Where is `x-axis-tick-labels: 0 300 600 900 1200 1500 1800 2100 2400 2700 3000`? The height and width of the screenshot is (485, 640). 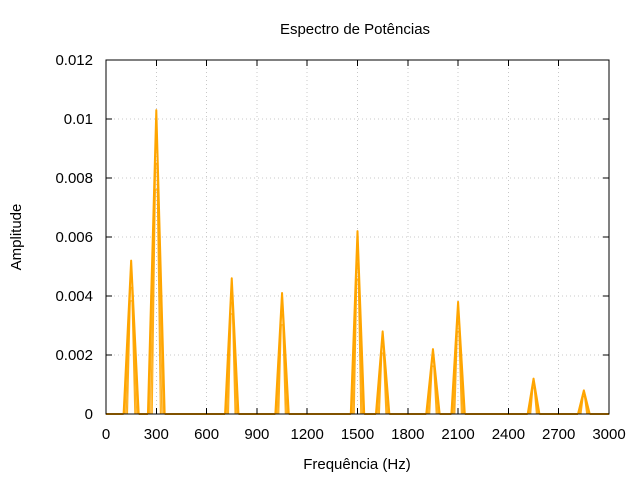
x-axis-tick-labels: 0 300 600 900 1200 1500 1800 2100 2400 2700 3000 is located at coordinates (364, 434).